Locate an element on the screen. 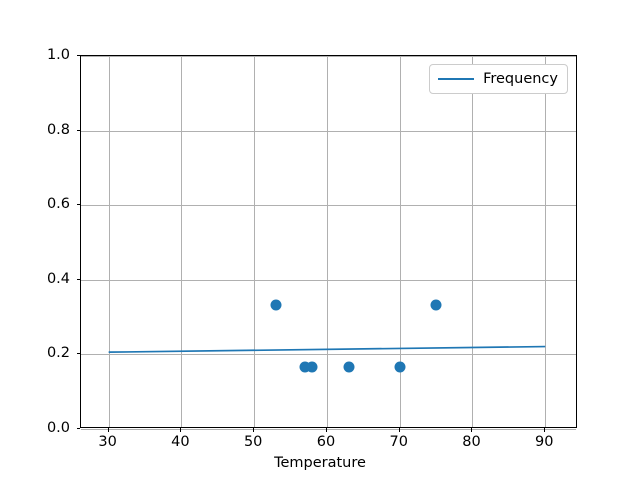 The height and width of the screenshot is (480, 640). x-tick-label-40: 40 is located at coordinates (180, 442).